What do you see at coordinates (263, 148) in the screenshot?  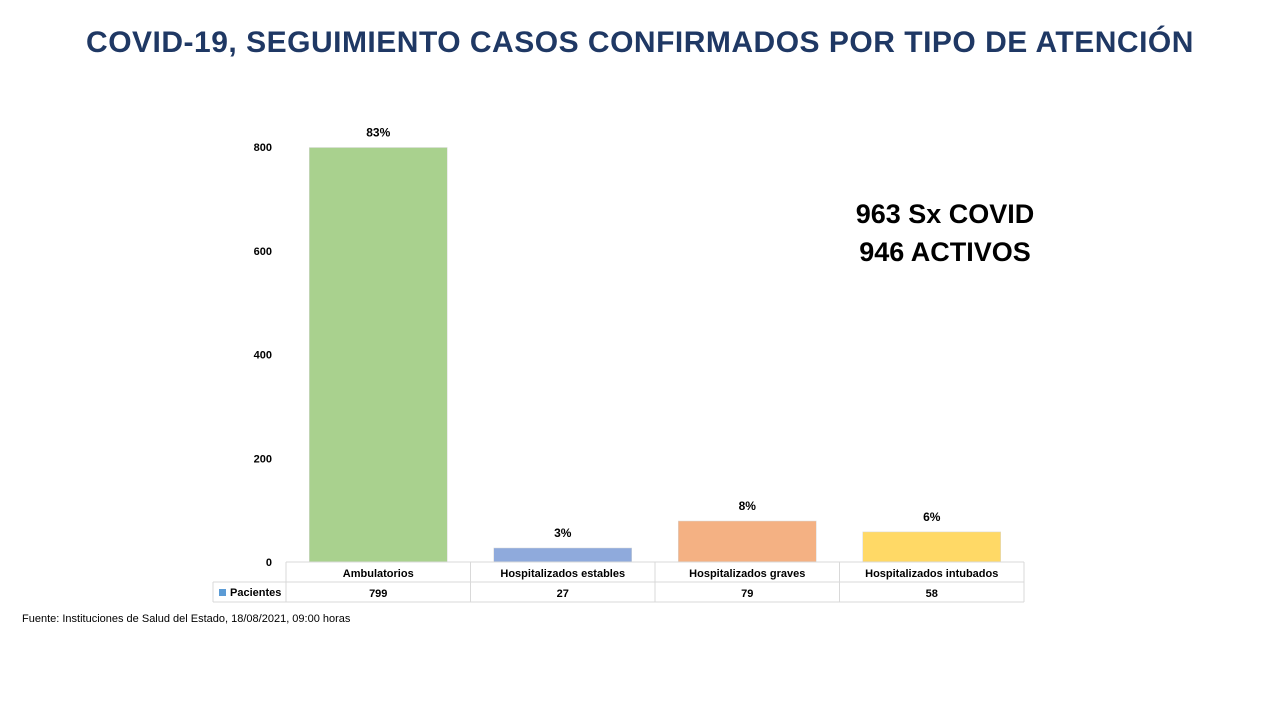 I see `y-tick-label: 800` at bounding box center [263, 148].